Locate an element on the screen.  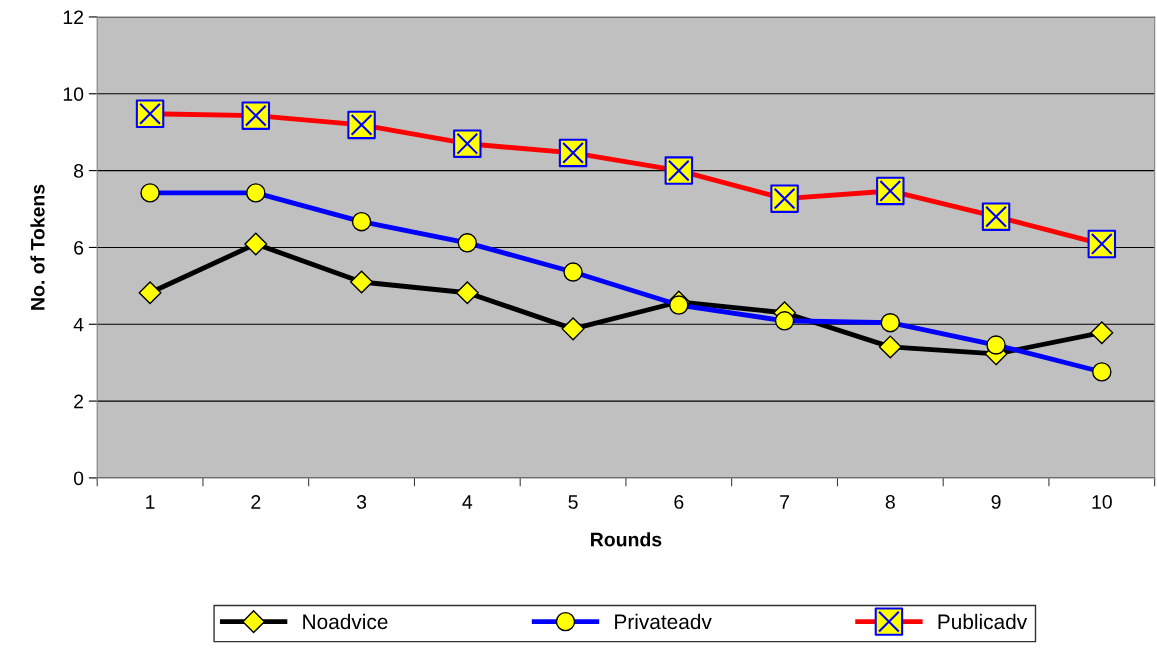
x-tick-label: 2 is located at coordinates (256, 502).